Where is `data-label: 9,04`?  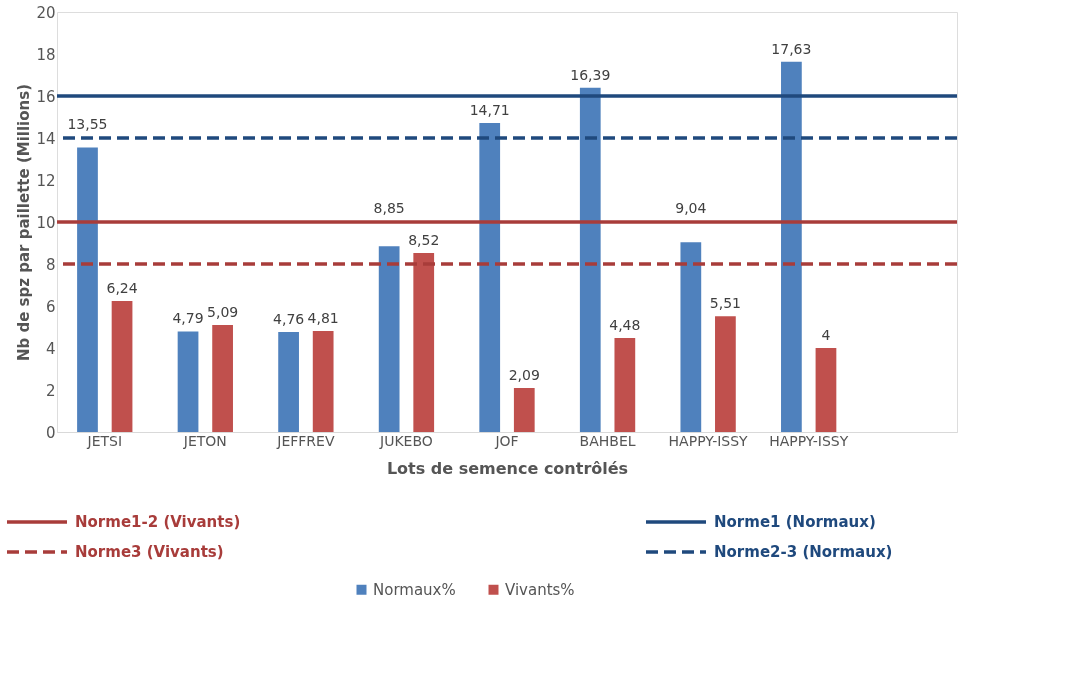
data-label: 9,04 is located at coordinates (691, 208).